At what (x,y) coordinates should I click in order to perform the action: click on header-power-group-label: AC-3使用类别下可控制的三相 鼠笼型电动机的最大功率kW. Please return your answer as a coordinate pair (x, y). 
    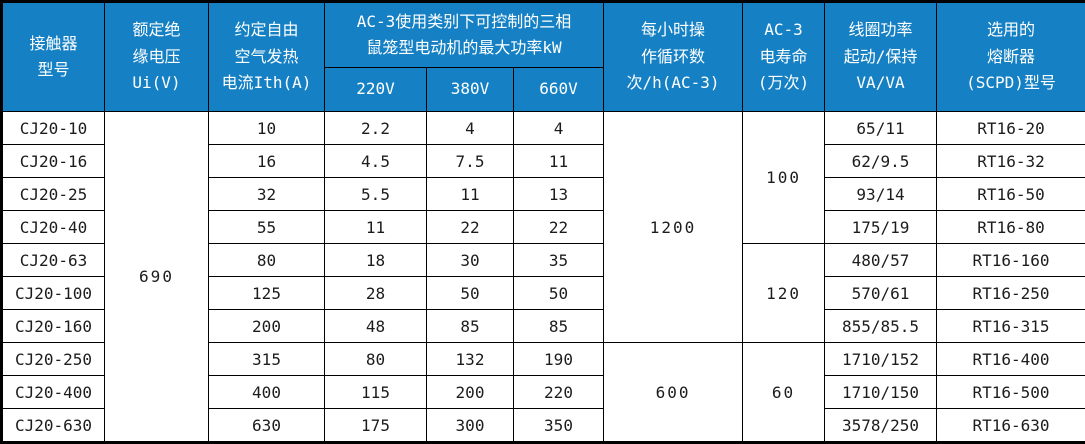
    Looking at the image, I should click on (464, 35).